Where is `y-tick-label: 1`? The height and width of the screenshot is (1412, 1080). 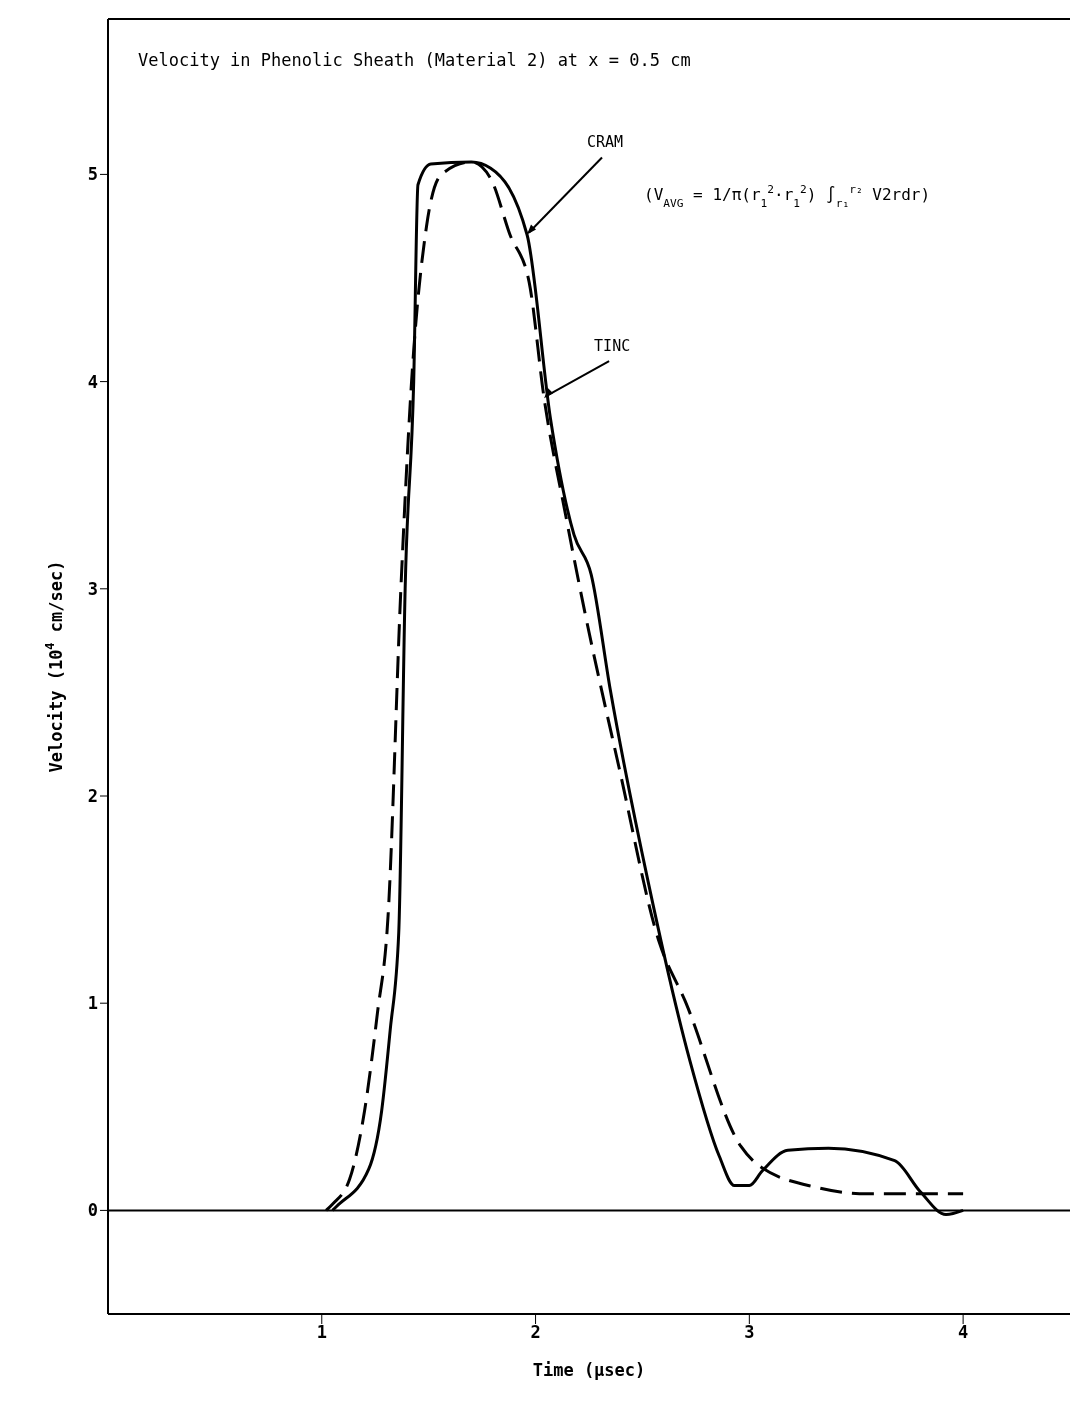 y-tick-label: 1 is located at coordinates (92, 1003).